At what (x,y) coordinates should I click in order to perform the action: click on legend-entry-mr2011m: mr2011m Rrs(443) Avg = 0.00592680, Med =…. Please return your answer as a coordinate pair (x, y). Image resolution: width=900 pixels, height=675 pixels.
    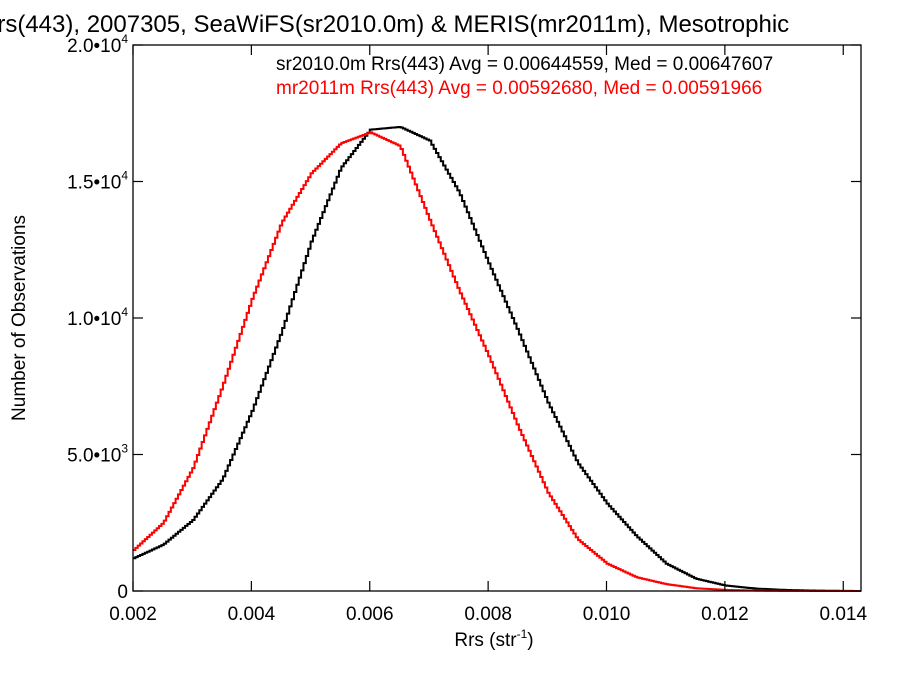
    Looking at the image, I should click on (519, 88).